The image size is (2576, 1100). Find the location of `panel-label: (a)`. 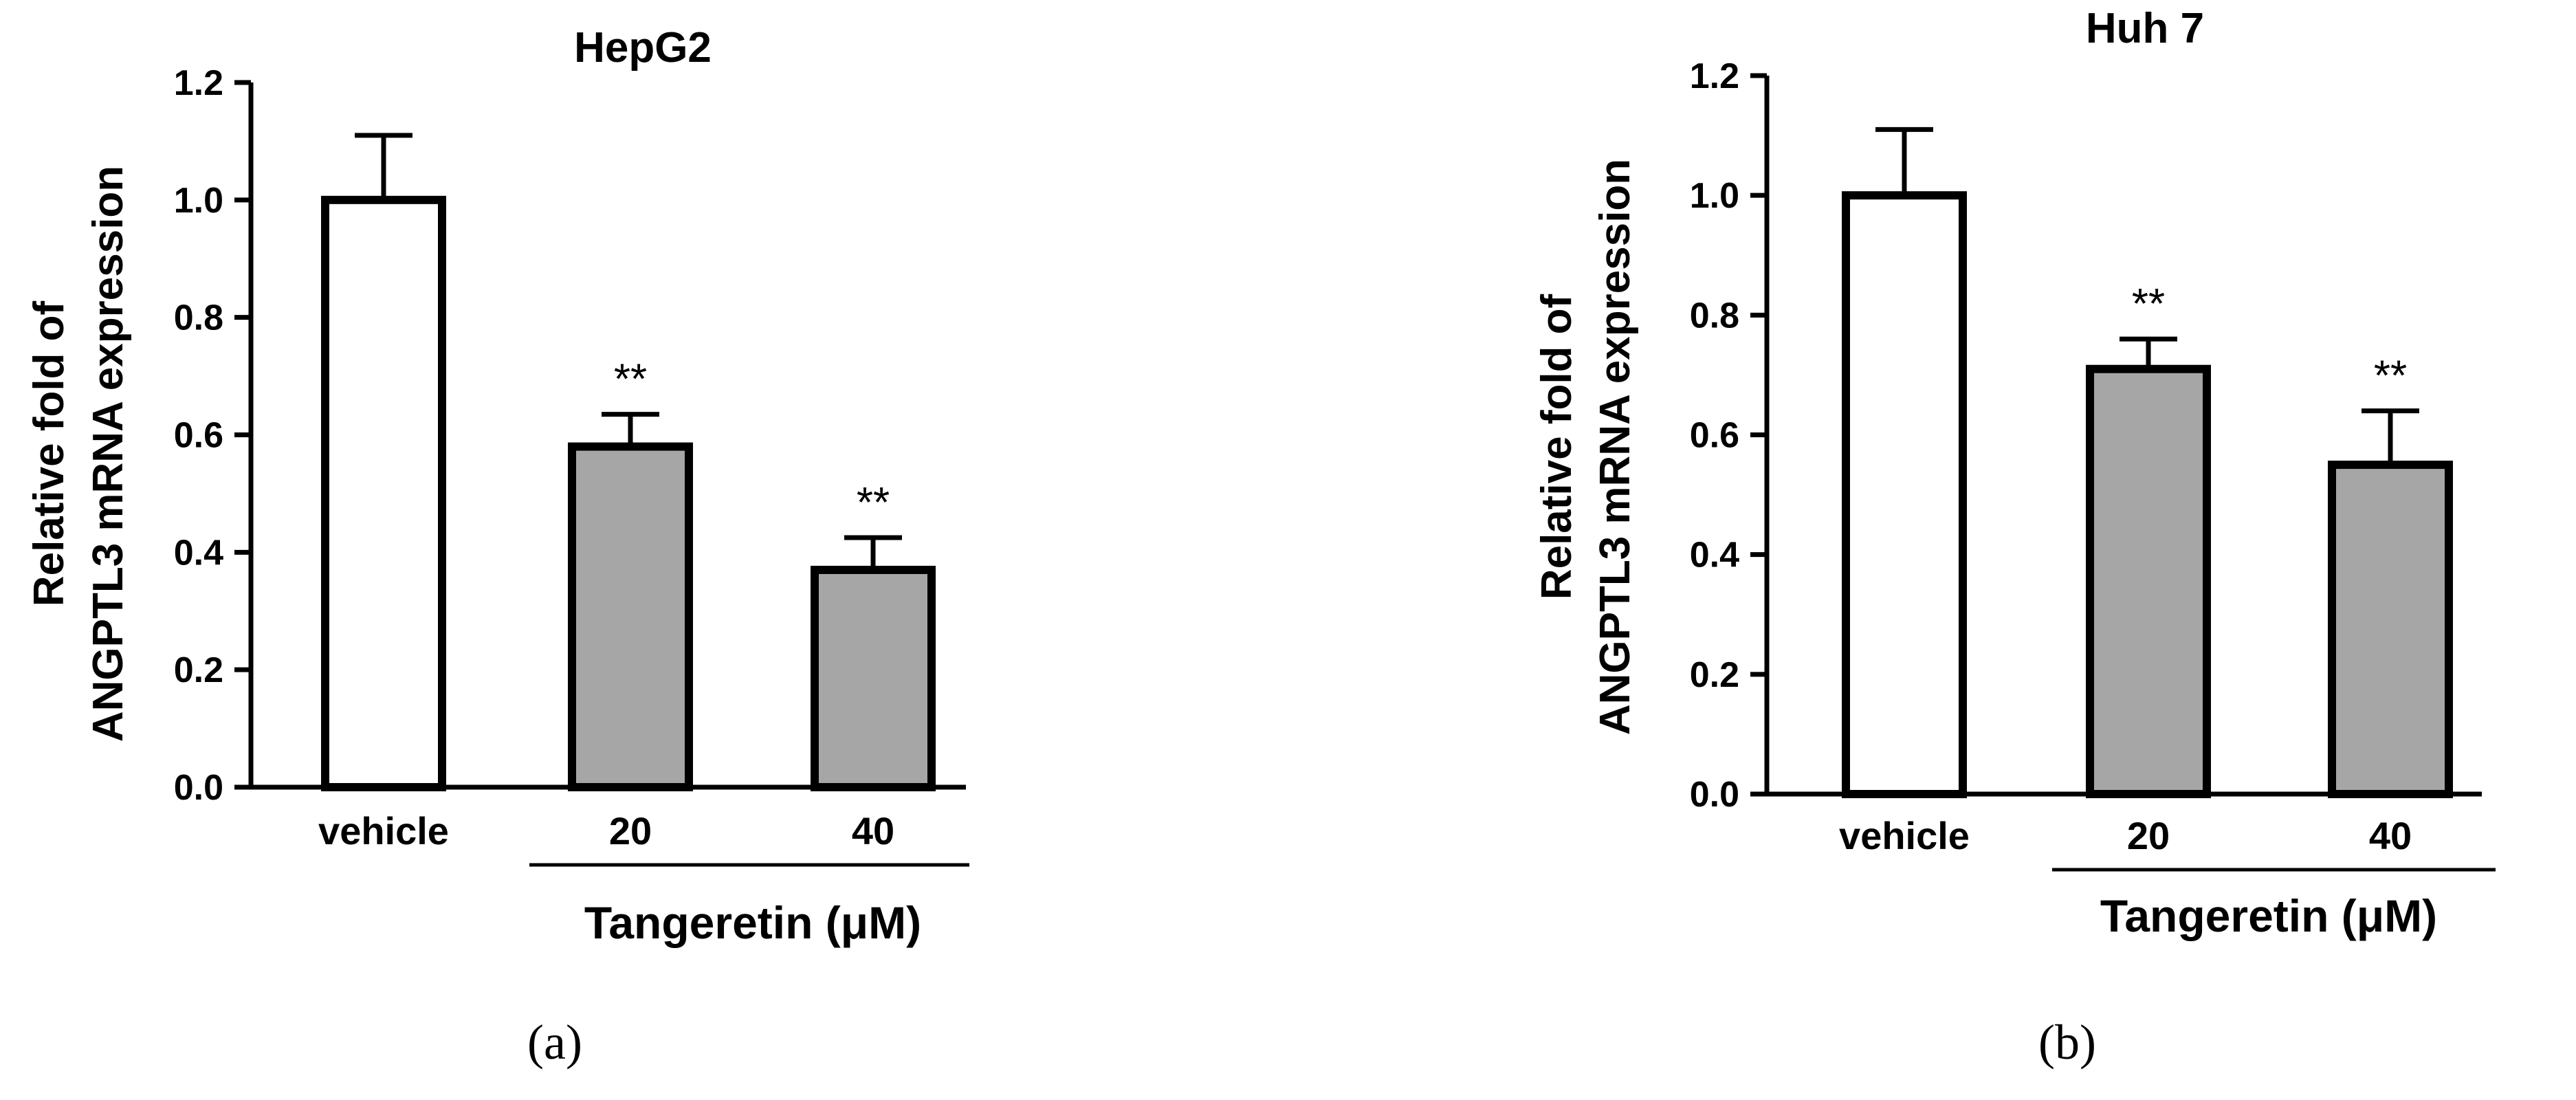

panel-label: (a) is located at coordinates (554, 1042).